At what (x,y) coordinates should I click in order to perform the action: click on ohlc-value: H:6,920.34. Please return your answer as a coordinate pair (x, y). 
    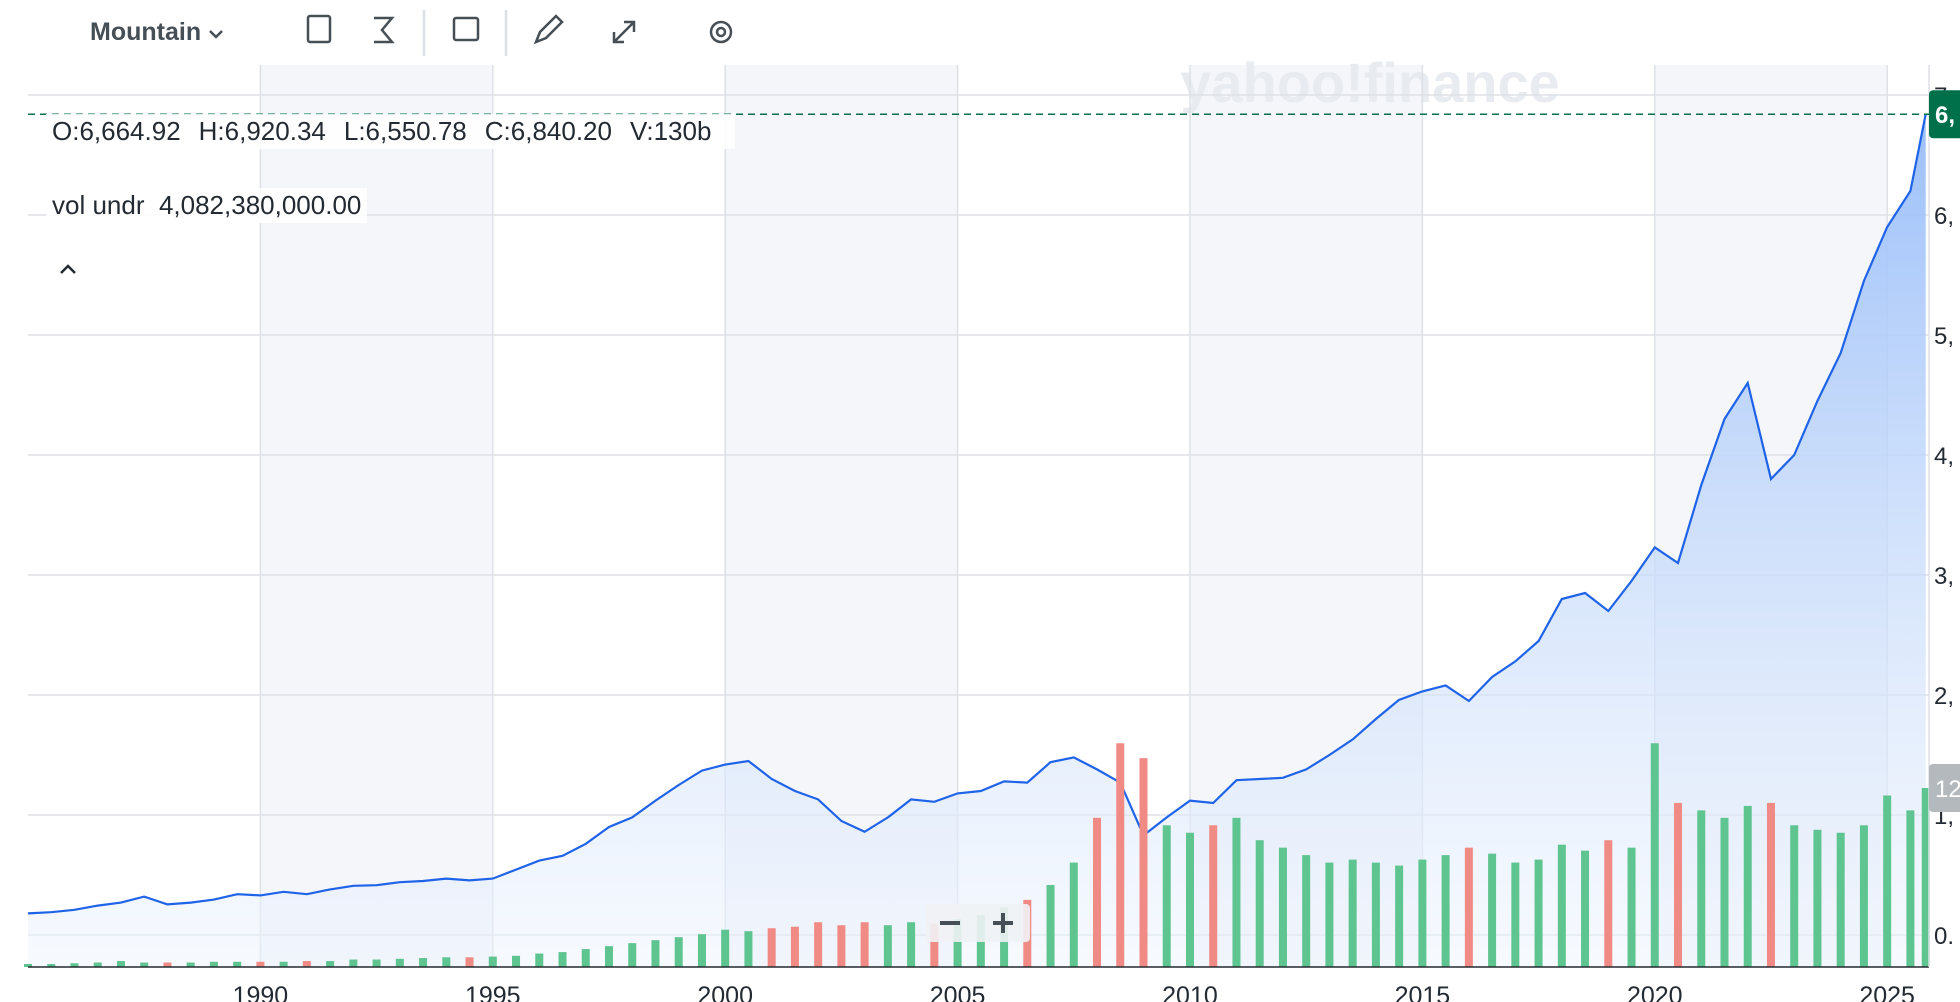
    Looking at the image, I should click on (262, 131).